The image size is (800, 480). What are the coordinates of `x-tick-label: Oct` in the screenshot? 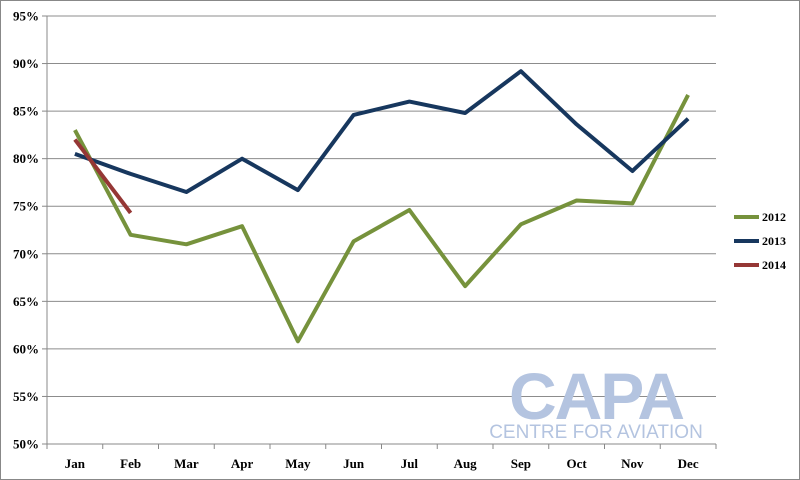 It's located at (577, 463).